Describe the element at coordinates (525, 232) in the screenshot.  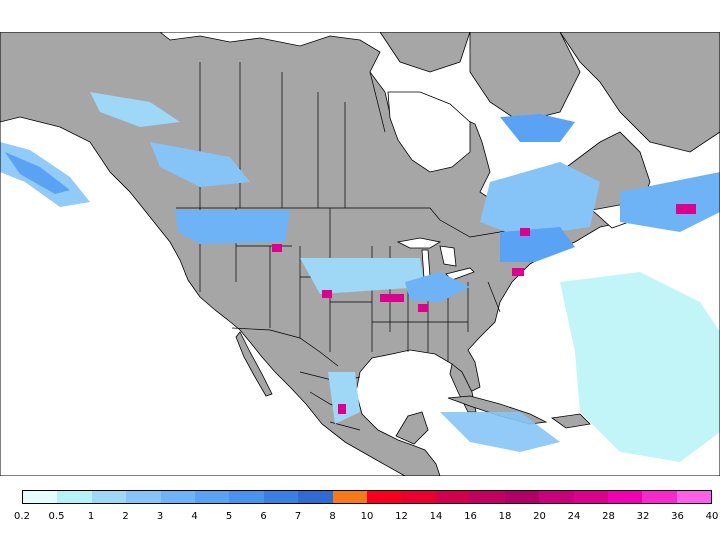
I see `heavy-cell-maine` at that location.